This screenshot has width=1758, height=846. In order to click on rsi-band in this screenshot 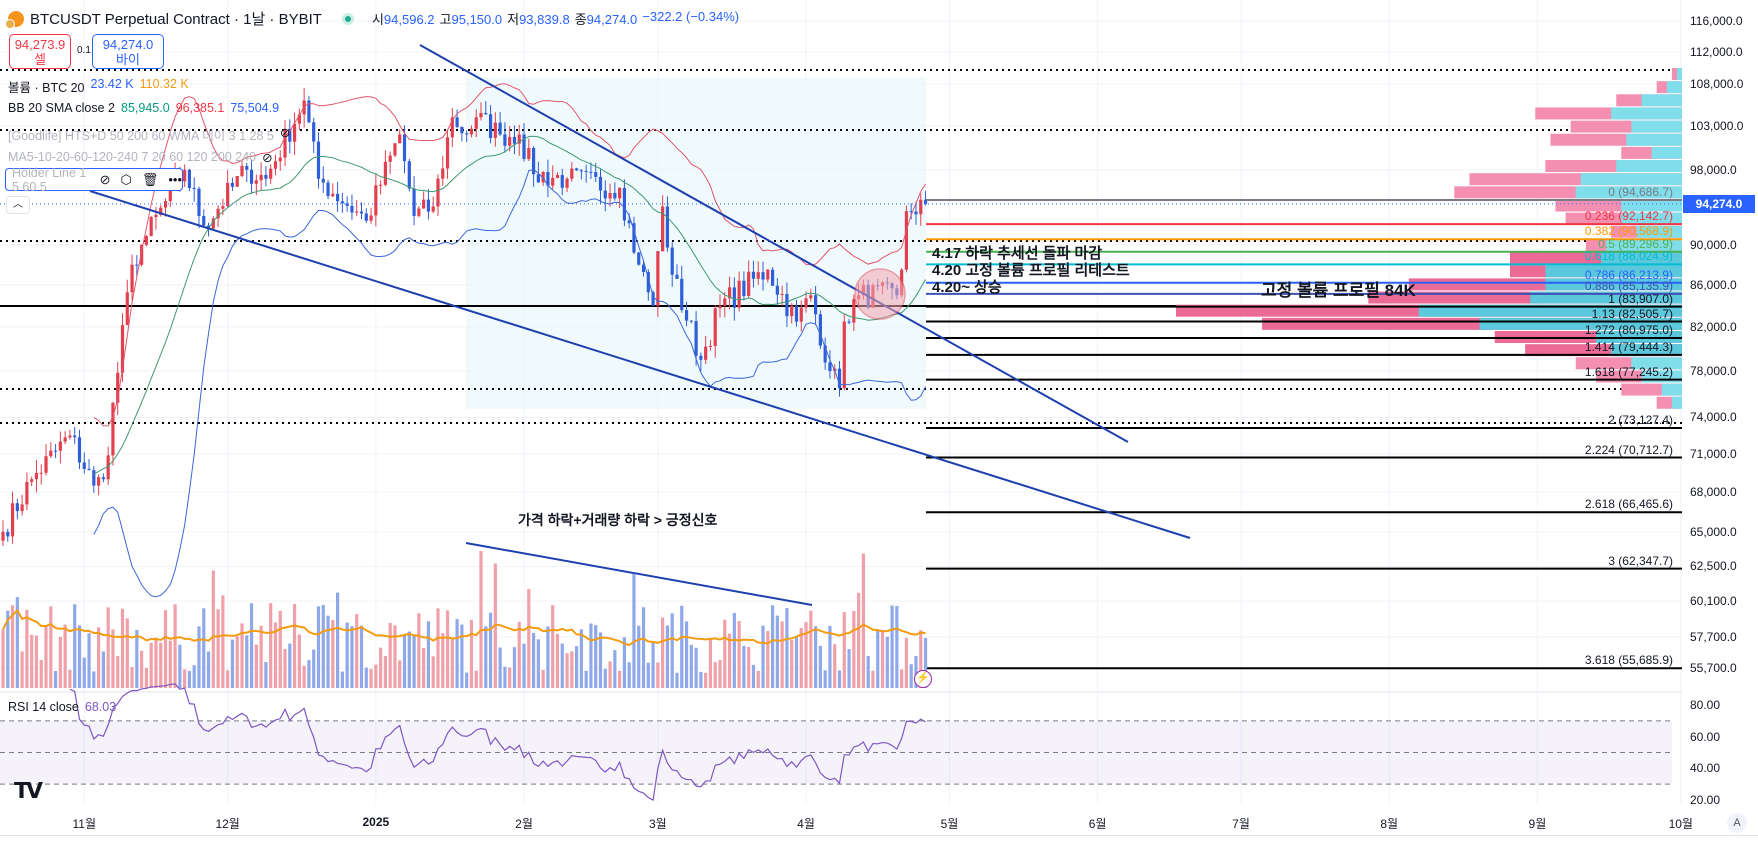, I will do `click(836, 752)`.